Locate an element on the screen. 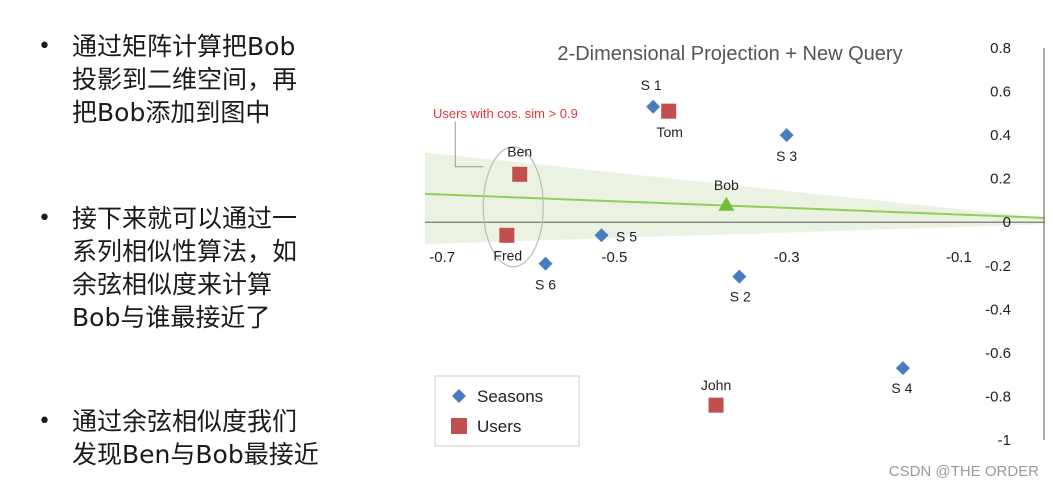 Image resolution: width=1053 pixels, height=488 pixels. y-tick-label: 0.6 is located at coordinates (1000, 92).